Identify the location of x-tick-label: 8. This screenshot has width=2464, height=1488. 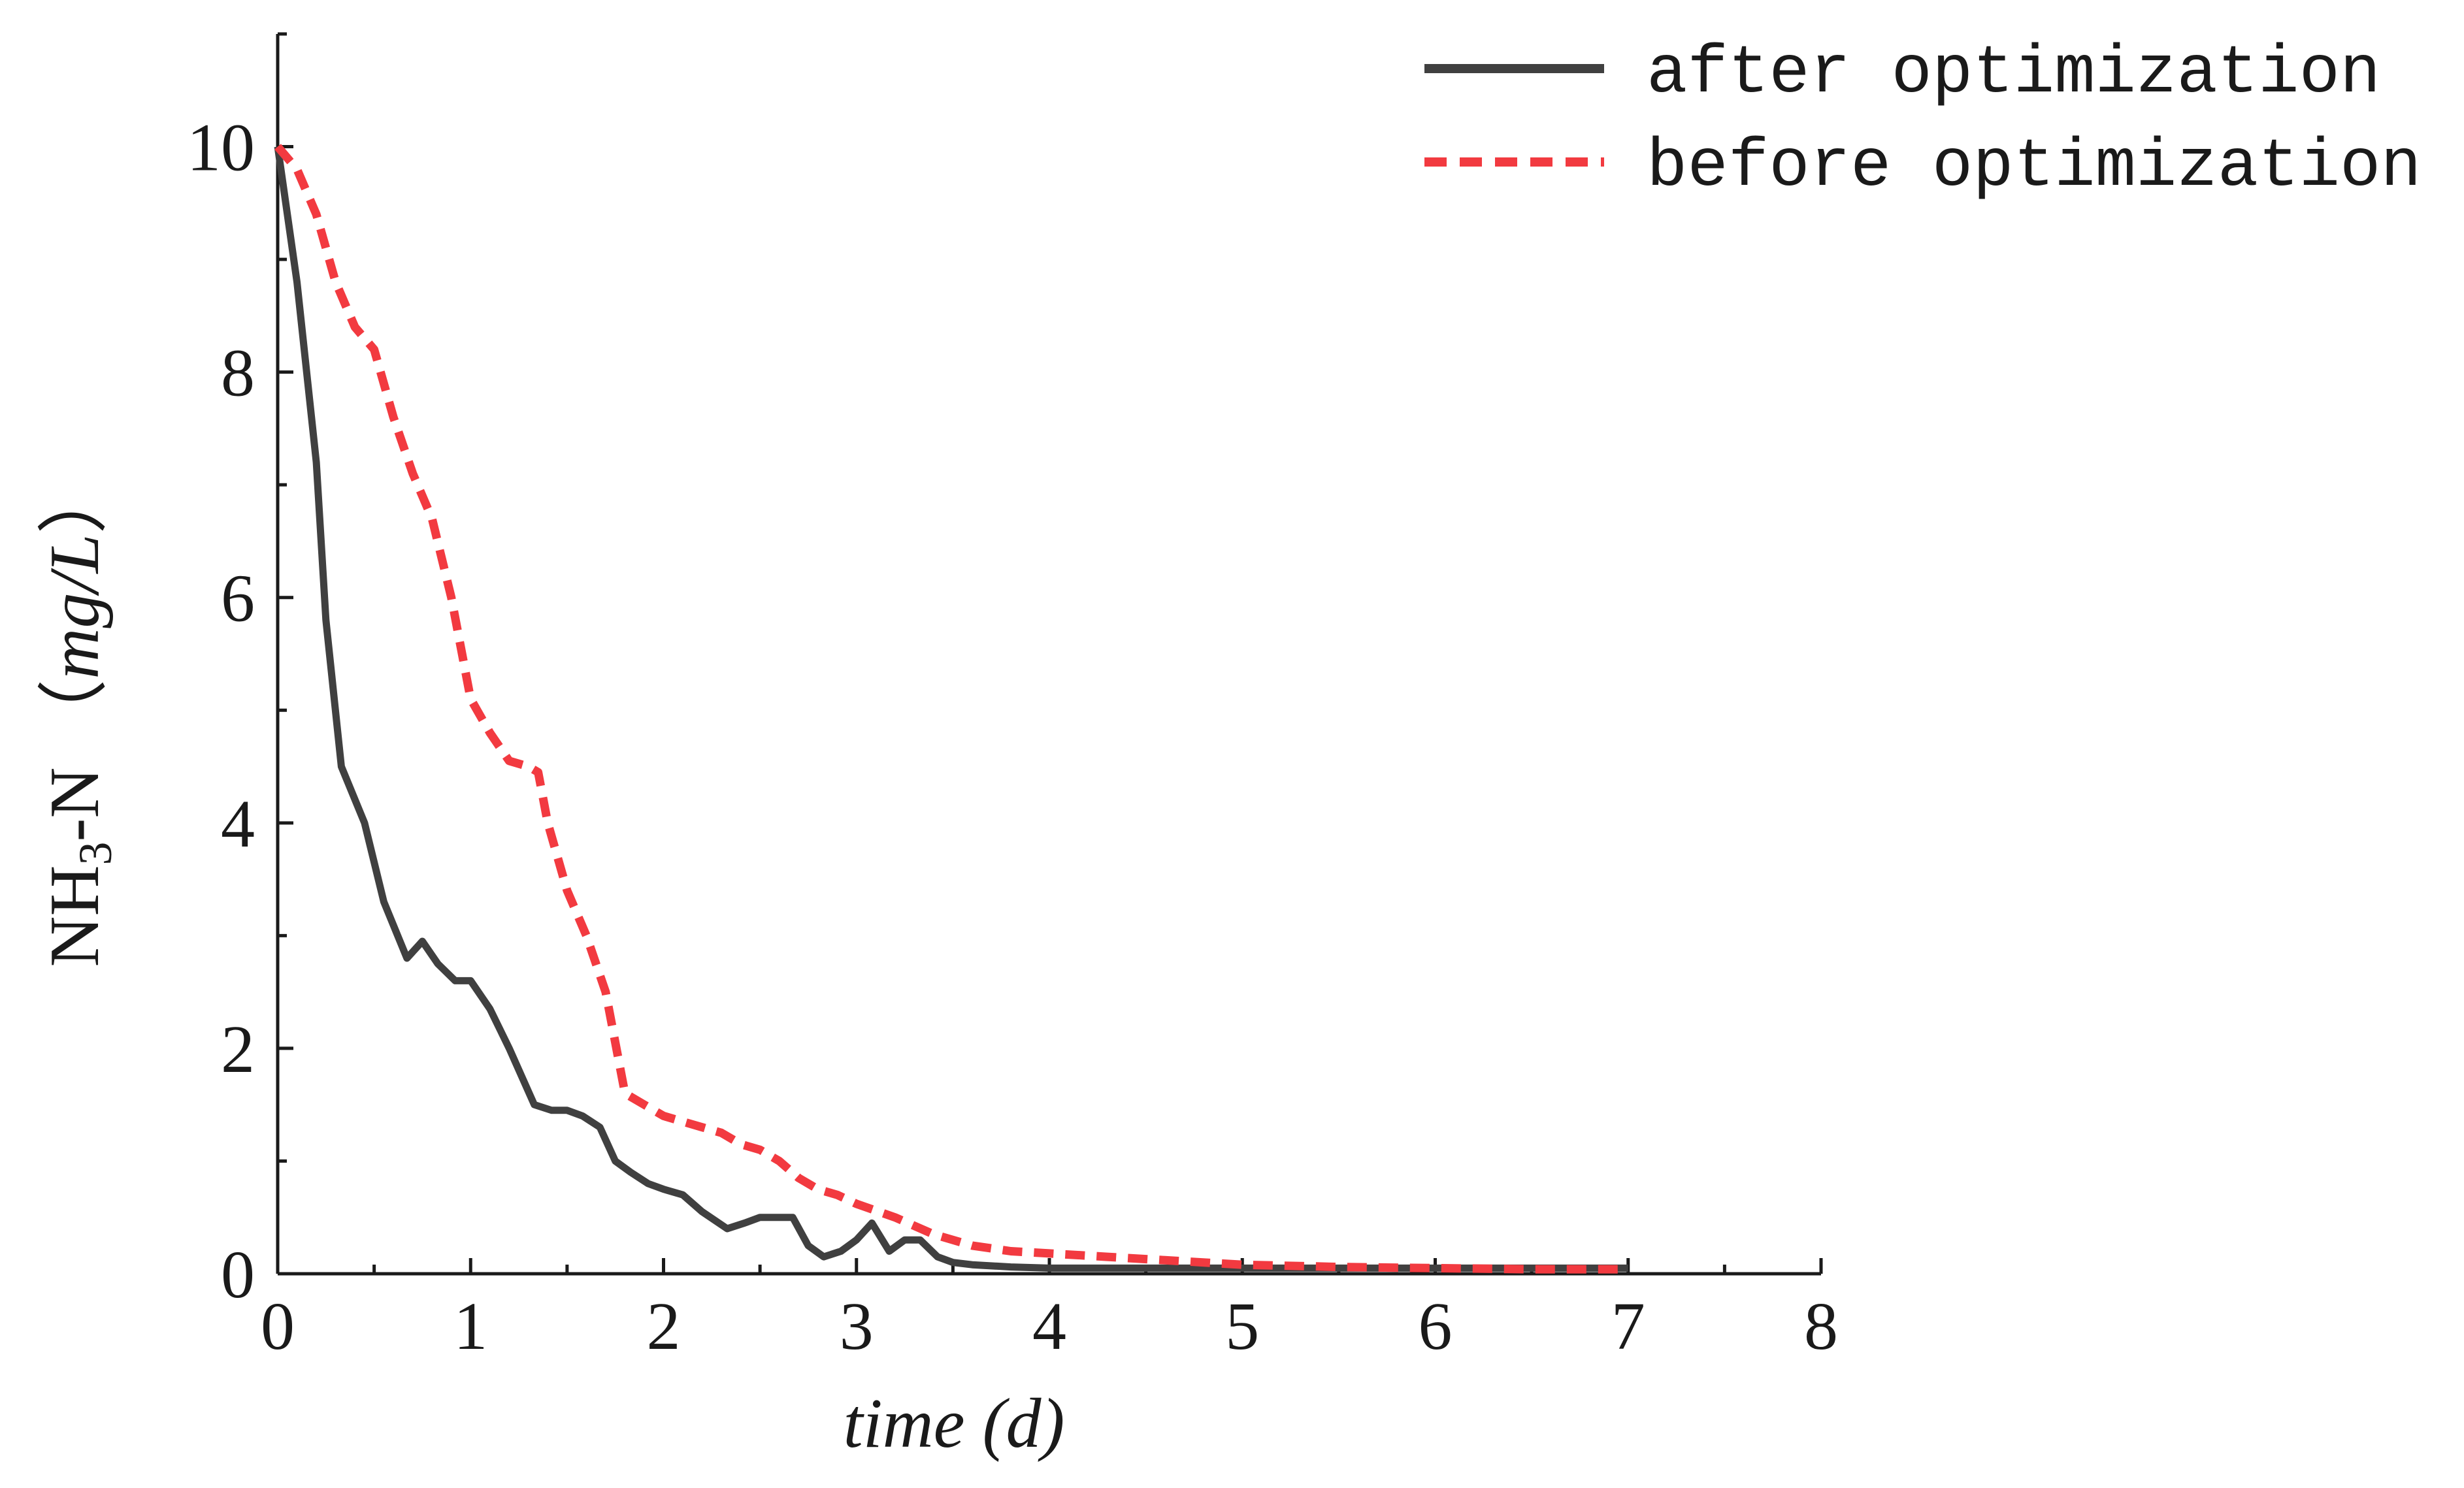
(1821, 1327).